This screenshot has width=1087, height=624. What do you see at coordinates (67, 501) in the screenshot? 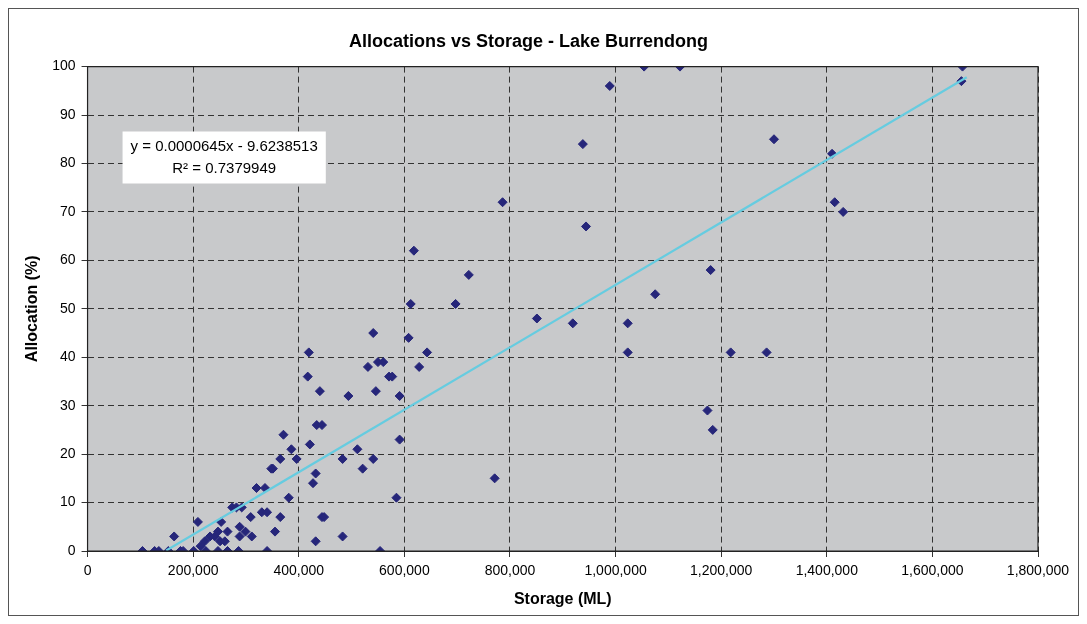
I see `y-tick-label: 10` at bounding box center [67, 501].